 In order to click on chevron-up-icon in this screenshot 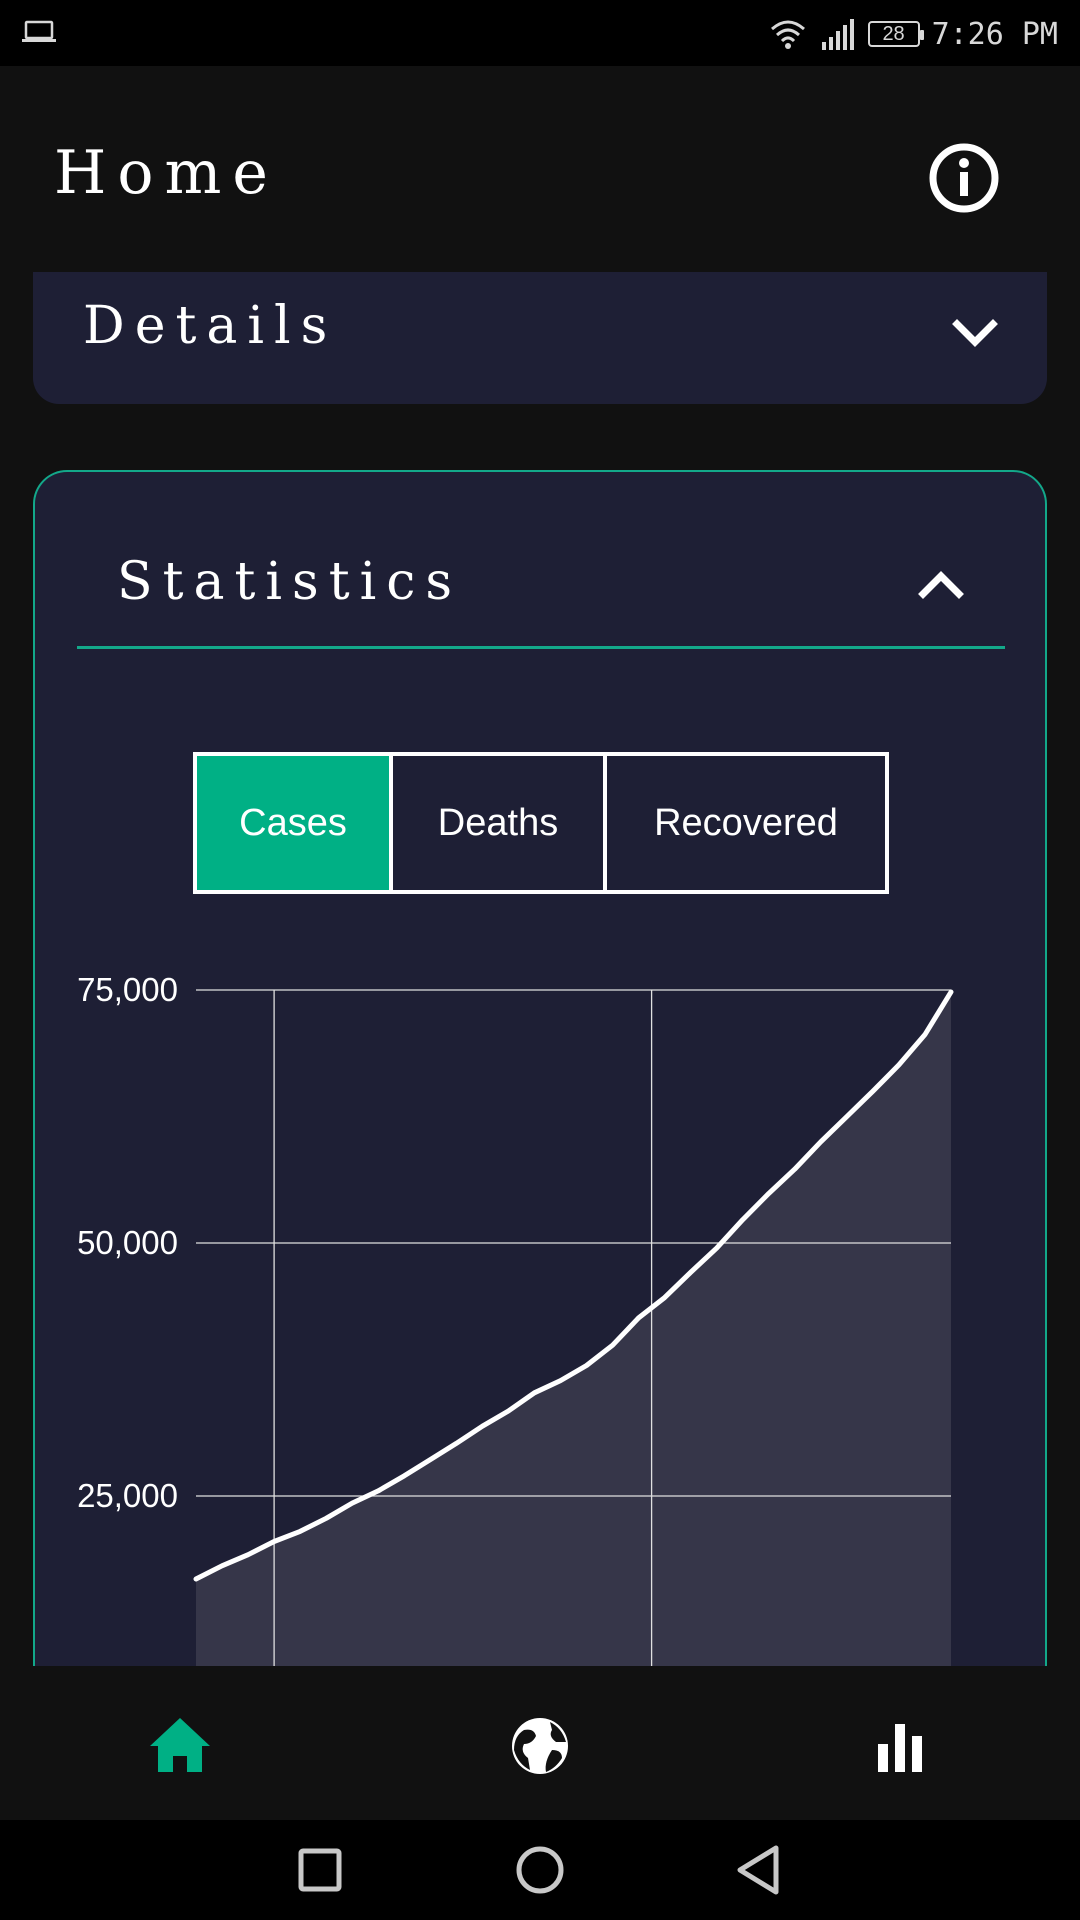, I will do `click(941, 584)`.